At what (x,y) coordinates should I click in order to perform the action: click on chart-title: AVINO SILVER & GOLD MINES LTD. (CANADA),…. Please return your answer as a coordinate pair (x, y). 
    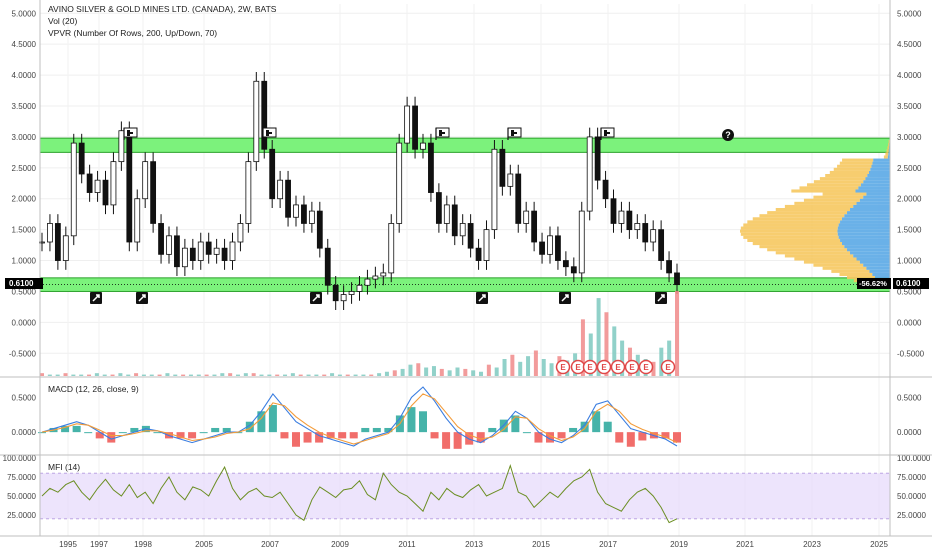
    Looking at the image, I should click on (162, 9).